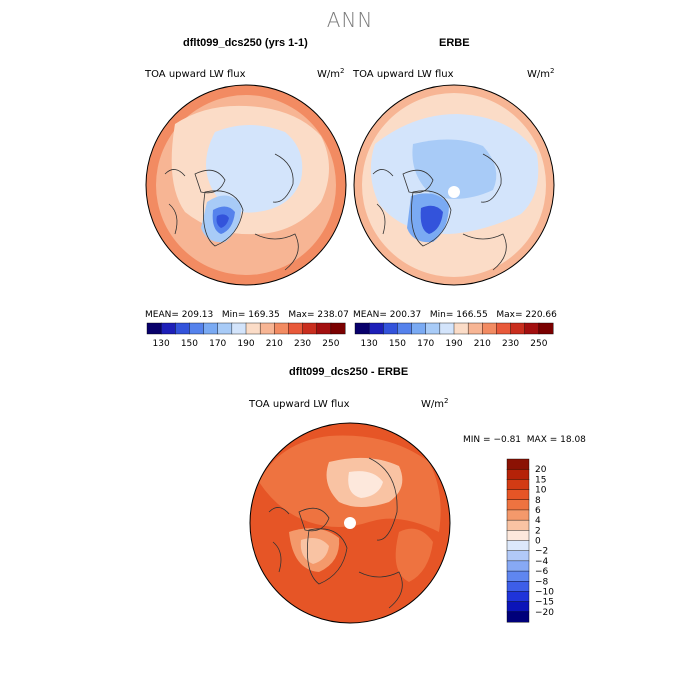  Describe the element at coordinates (302, 343) in the screenshot. I see `left-colorbar-tick-label: 230` at that location.